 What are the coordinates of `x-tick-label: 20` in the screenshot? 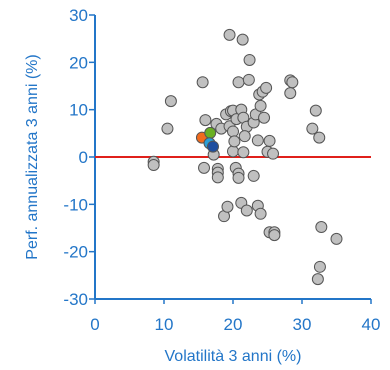 It's located at (233, 324).